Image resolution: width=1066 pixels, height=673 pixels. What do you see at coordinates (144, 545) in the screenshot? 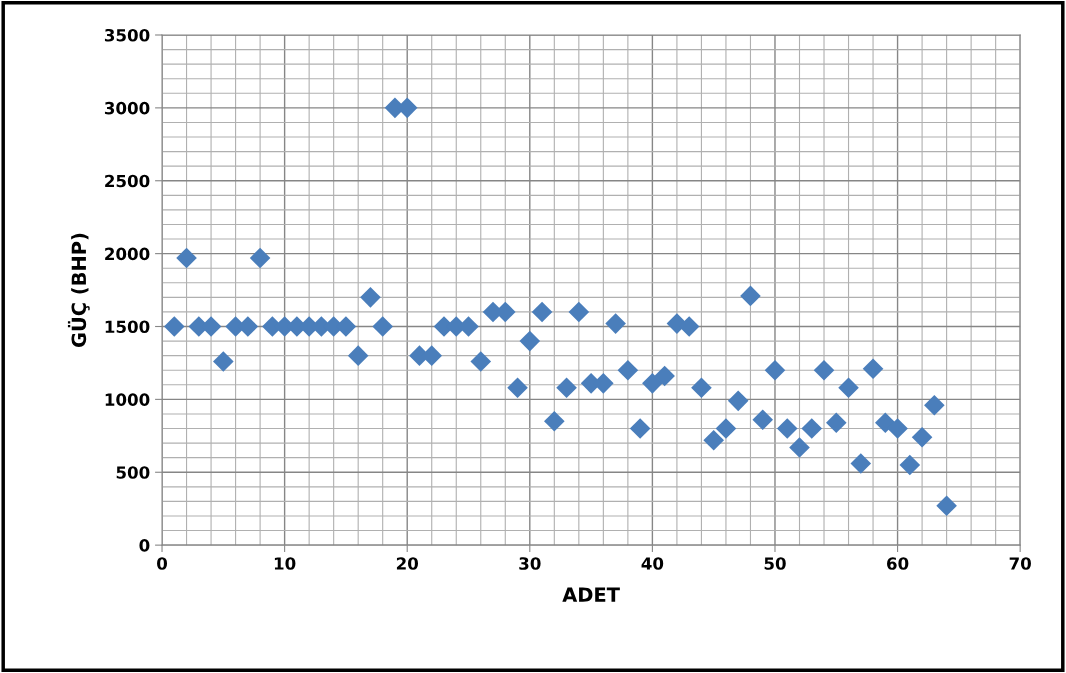
I see `y-tick-label: 0` at bounding box center [144, 545].